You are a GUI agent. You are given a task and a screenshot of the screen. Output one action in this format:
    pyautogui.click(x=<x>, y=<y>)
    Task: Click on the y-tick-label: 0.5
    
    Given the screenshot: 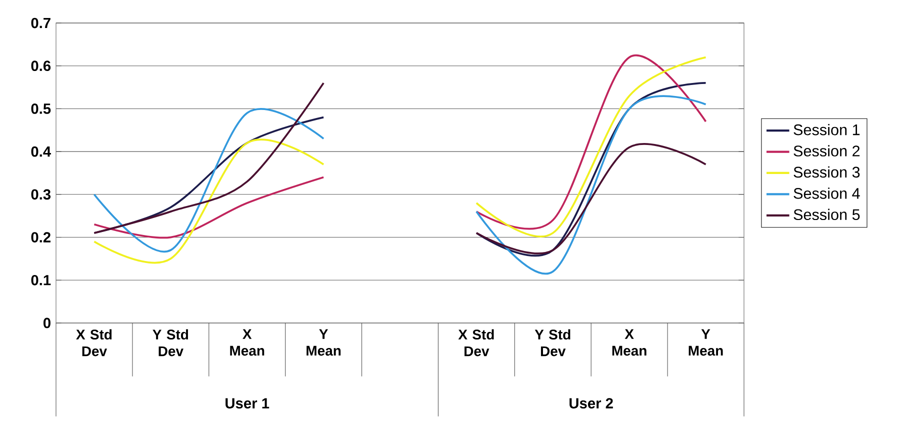 What is the action you would take?
    pyautogui.click(x=41, y=109)
    